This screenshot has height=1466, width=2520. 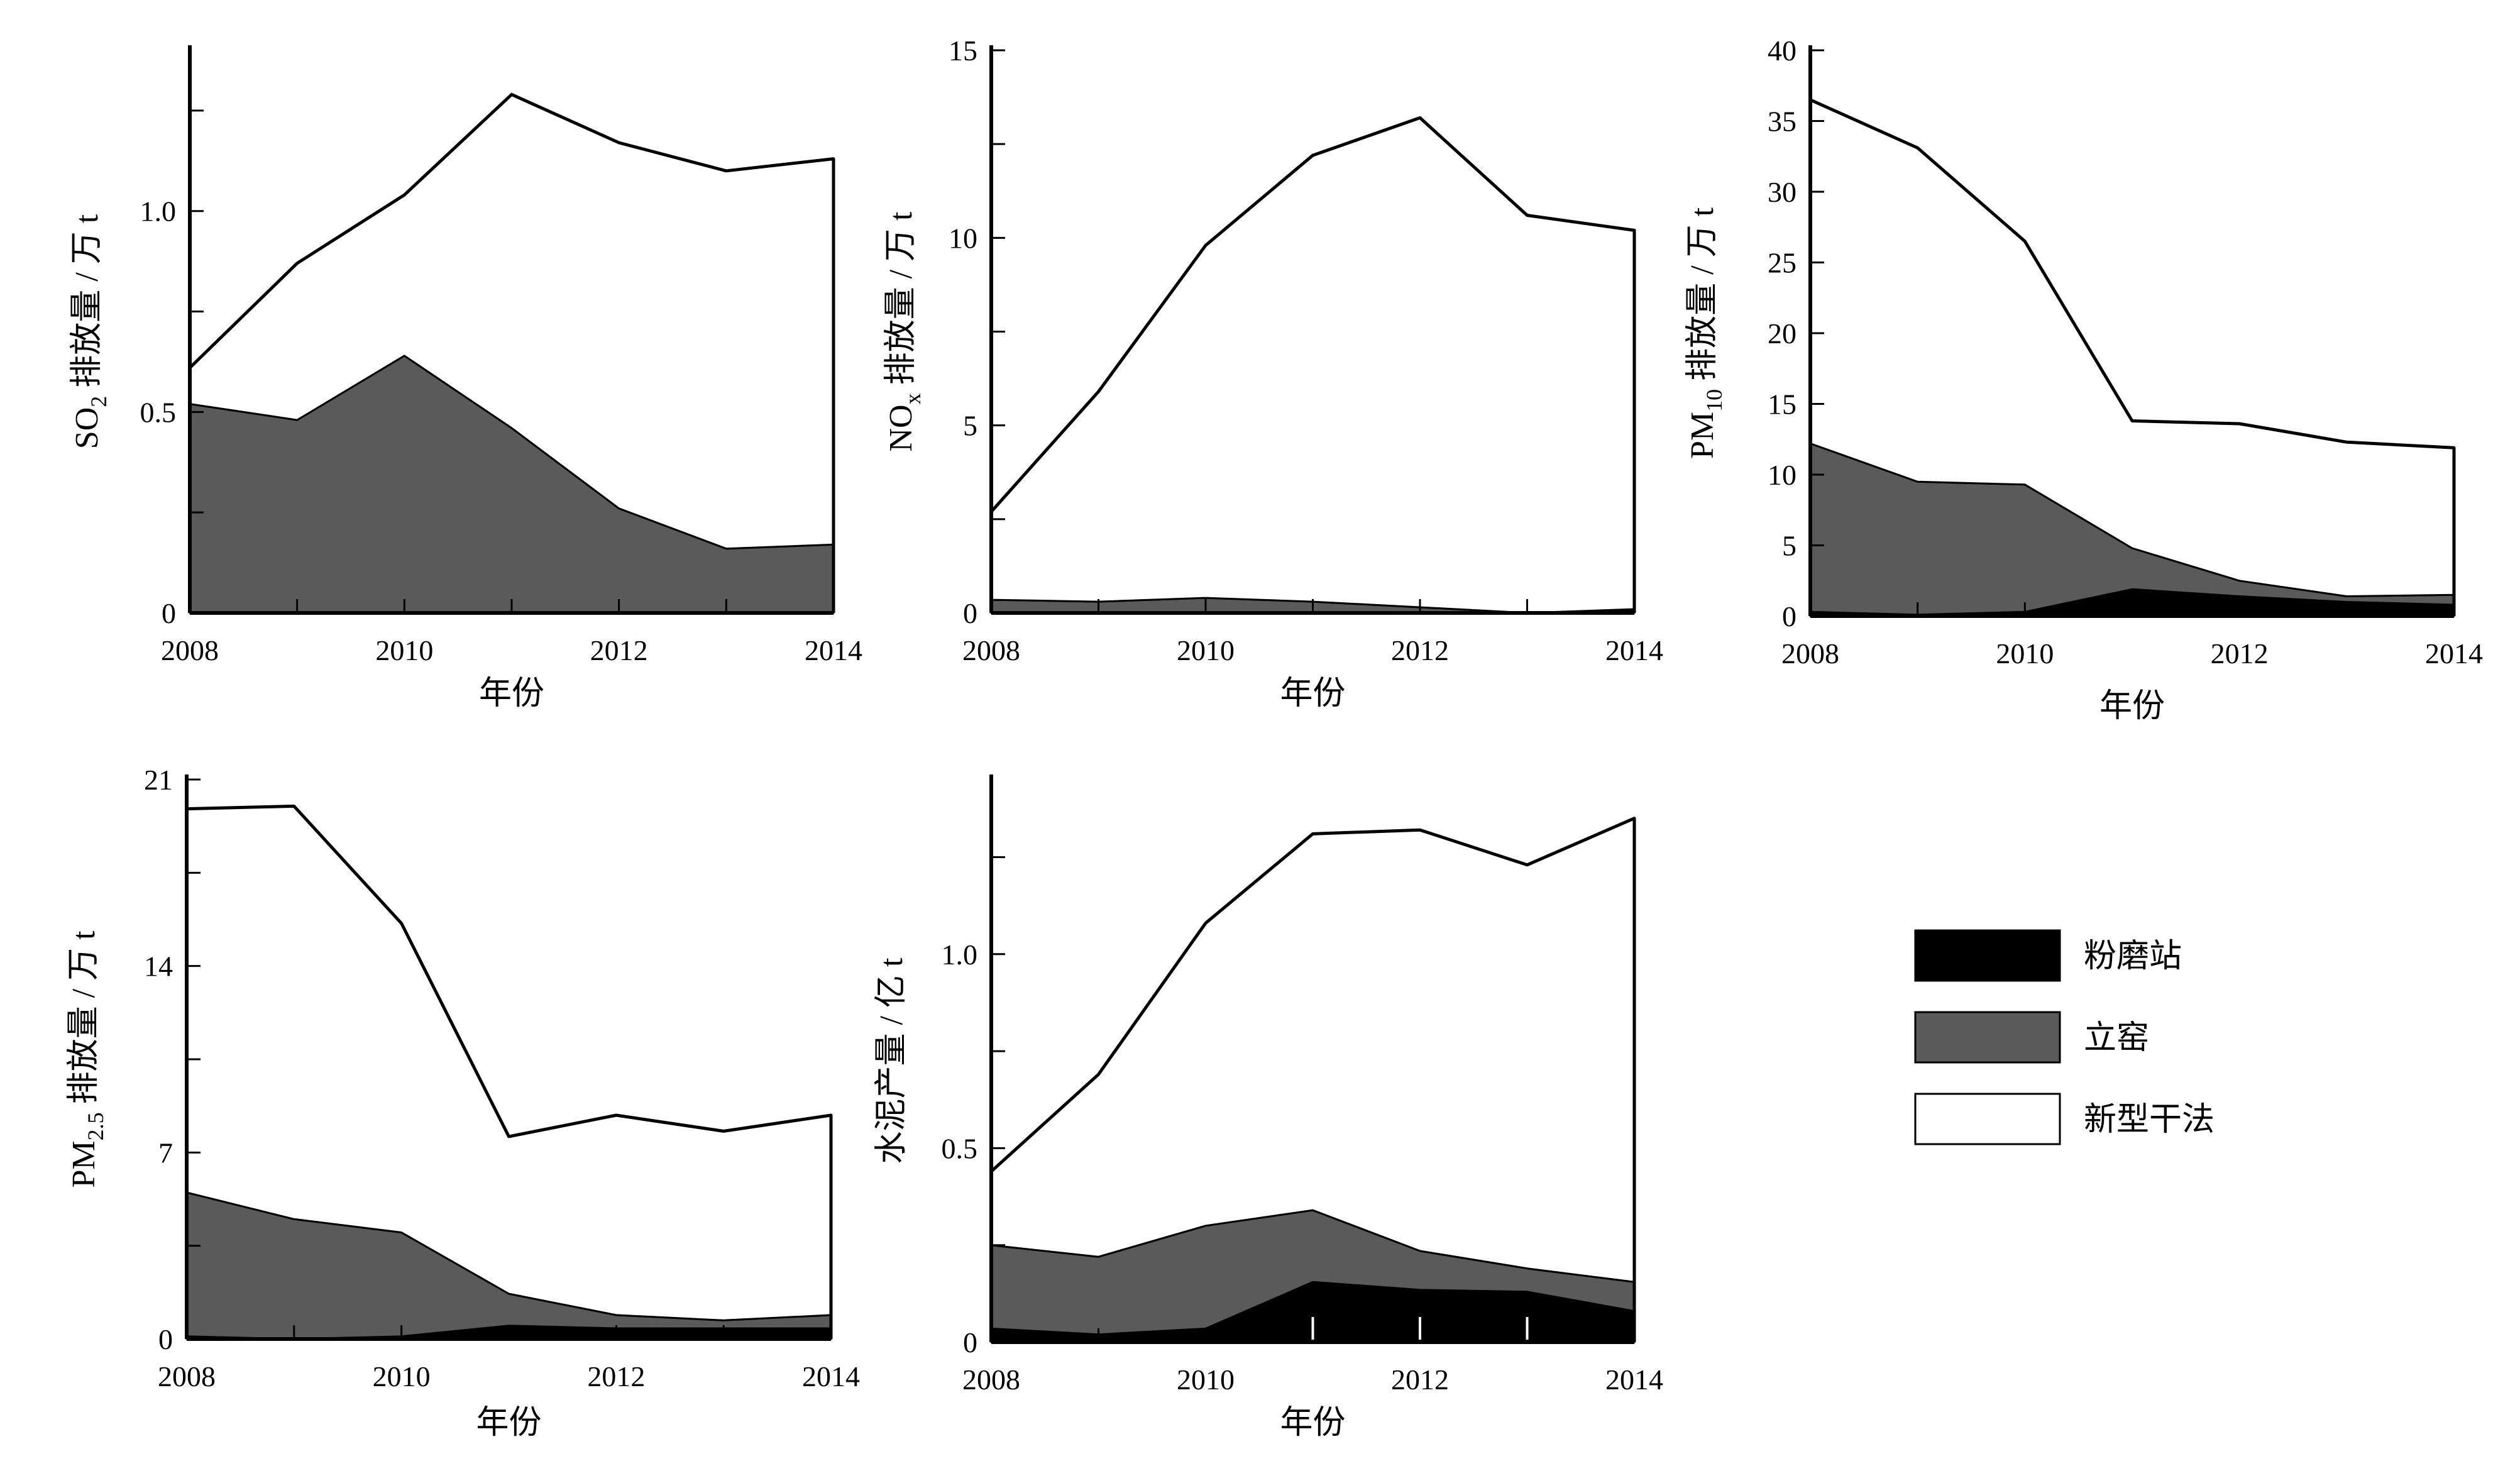 I want to click on ytick-label-pm10-0: 0, so click(x=1789, y=616).